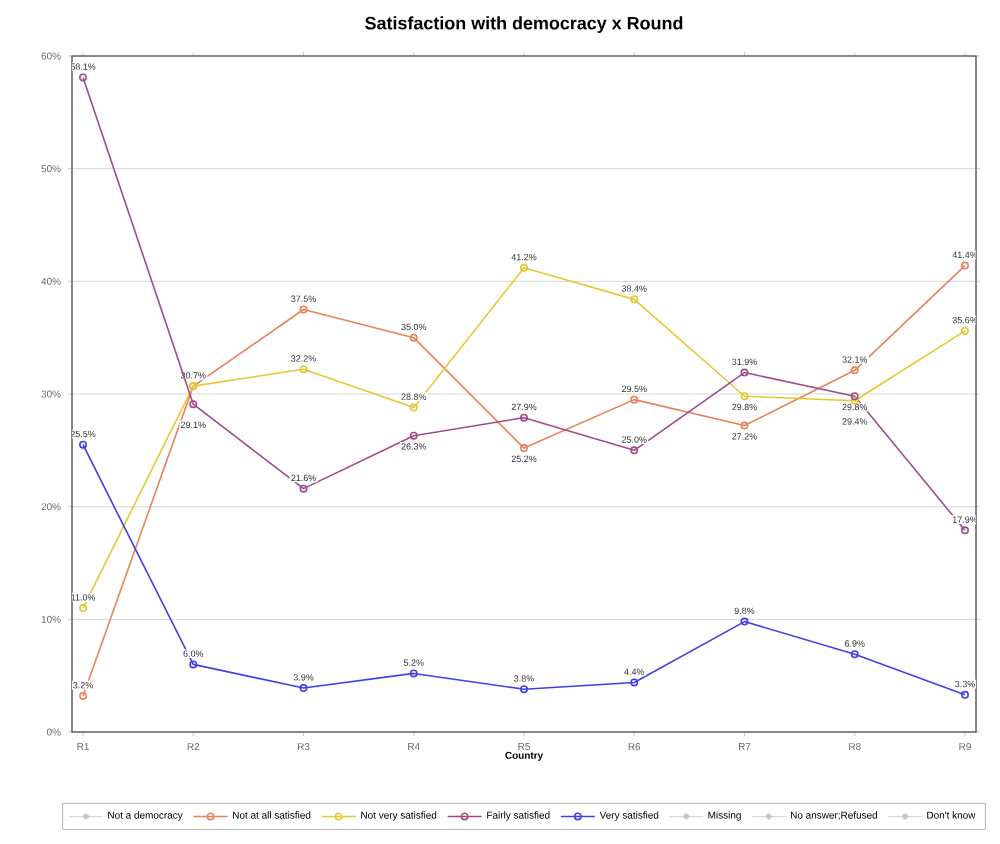 This screenshot has width=1000, height=844. I want to click on chart-title: Satisfaction with democracy x Round, so click(524, 25).